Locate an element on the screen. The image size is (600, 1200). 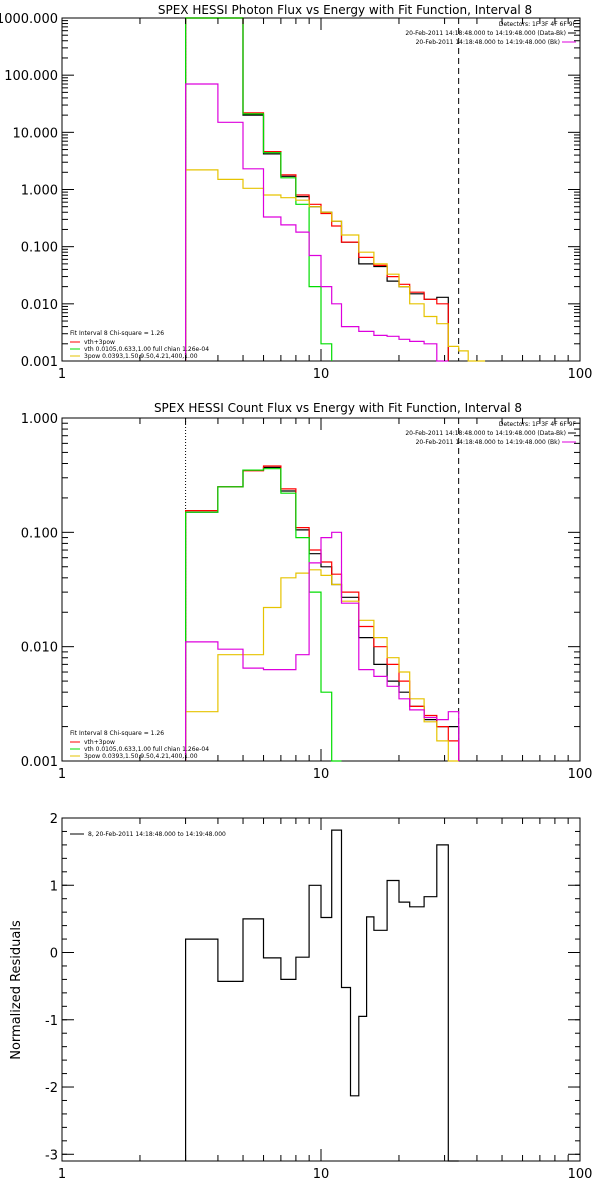
y-tick-label: 10.000 is located at coordinates (36, 133).